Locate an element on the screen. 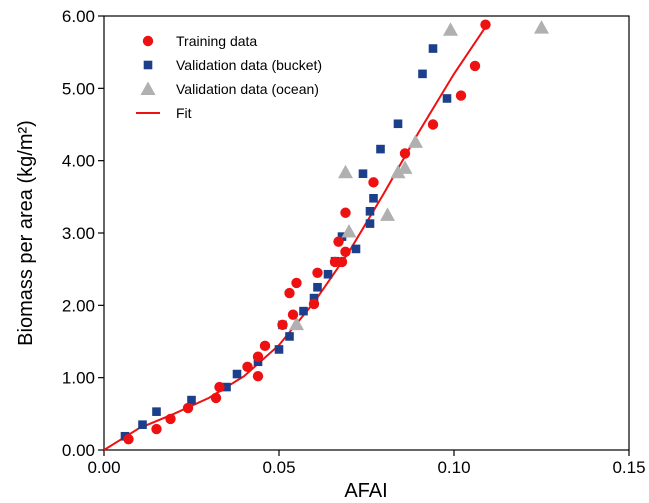 The height and width of the screenshot is (503, 649). legend-marker-circle is located at coordinates (148, 41).